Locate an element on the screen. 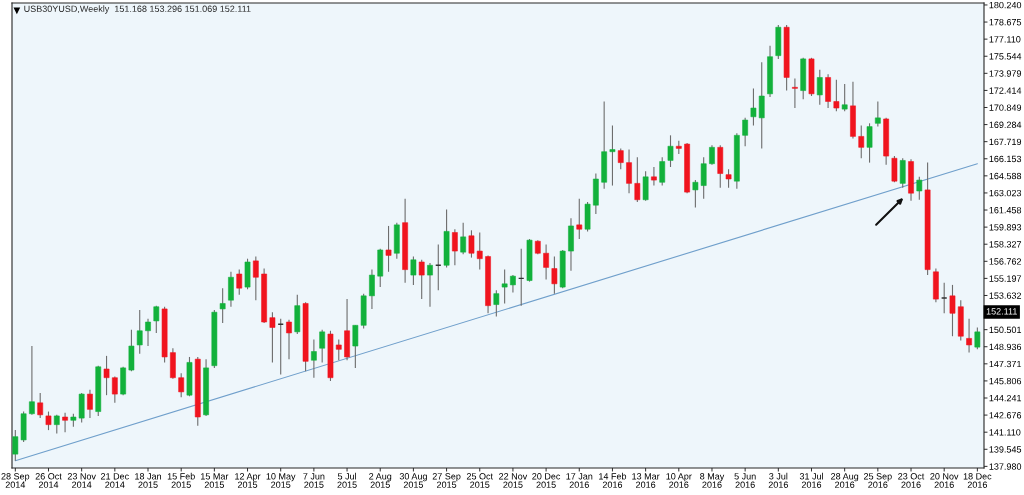 This screenshot has height=495, width=1024. y-tick-label: 177.110 is located at coordinates (1005, 39).